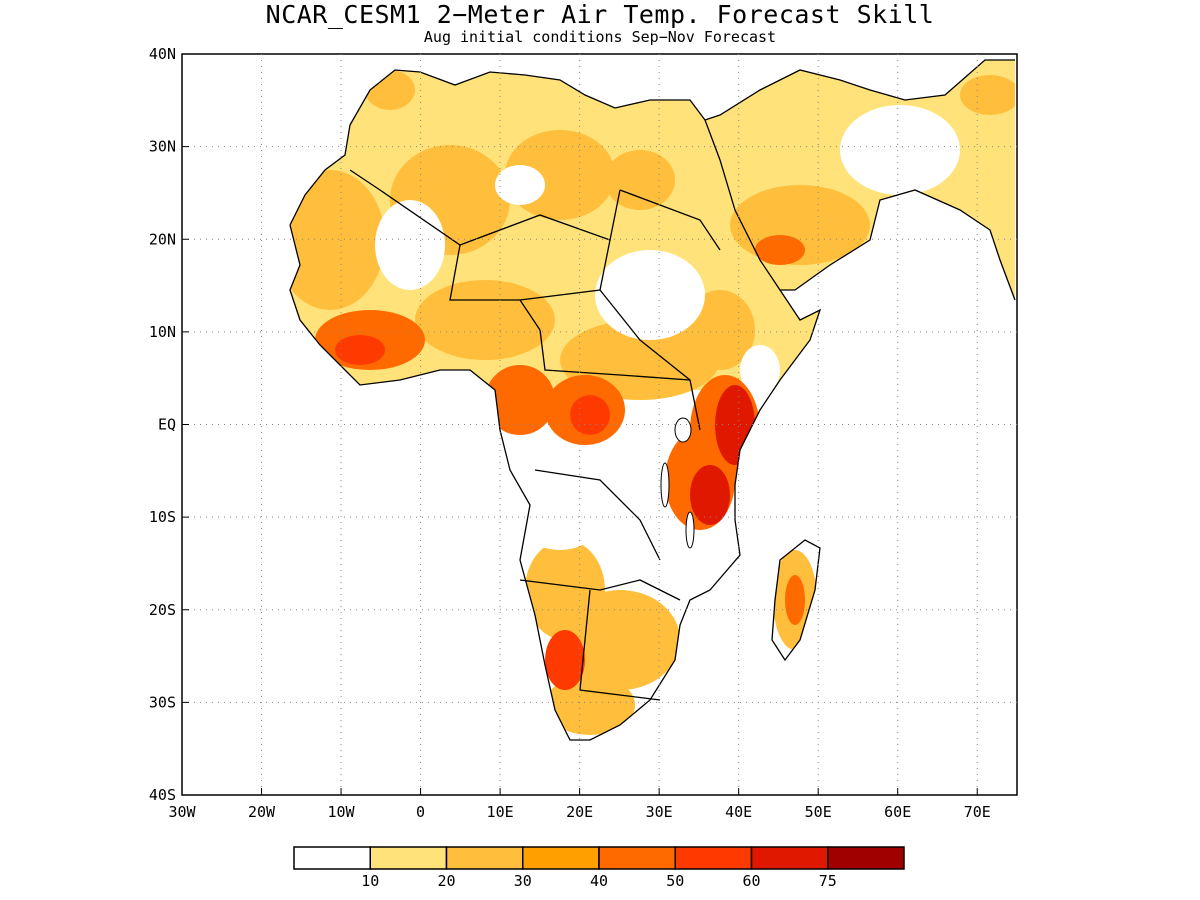 The width and height of the screenshot is (1200, 900). Describe the element at coordinates (818, 812) in the screenshot. I see `x-tick-label: 50E` at that location.